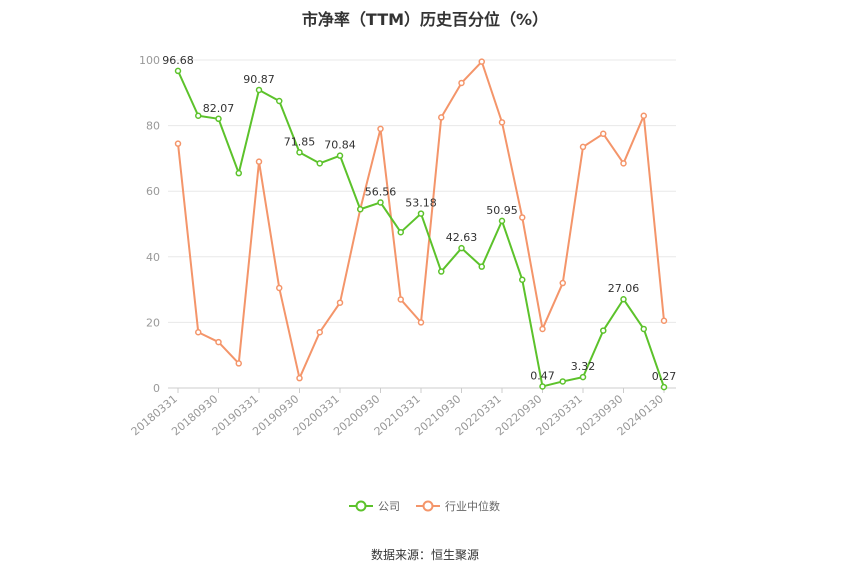  I want to click on data-source: 数据来源：恒生聚源, so click(424, 555).